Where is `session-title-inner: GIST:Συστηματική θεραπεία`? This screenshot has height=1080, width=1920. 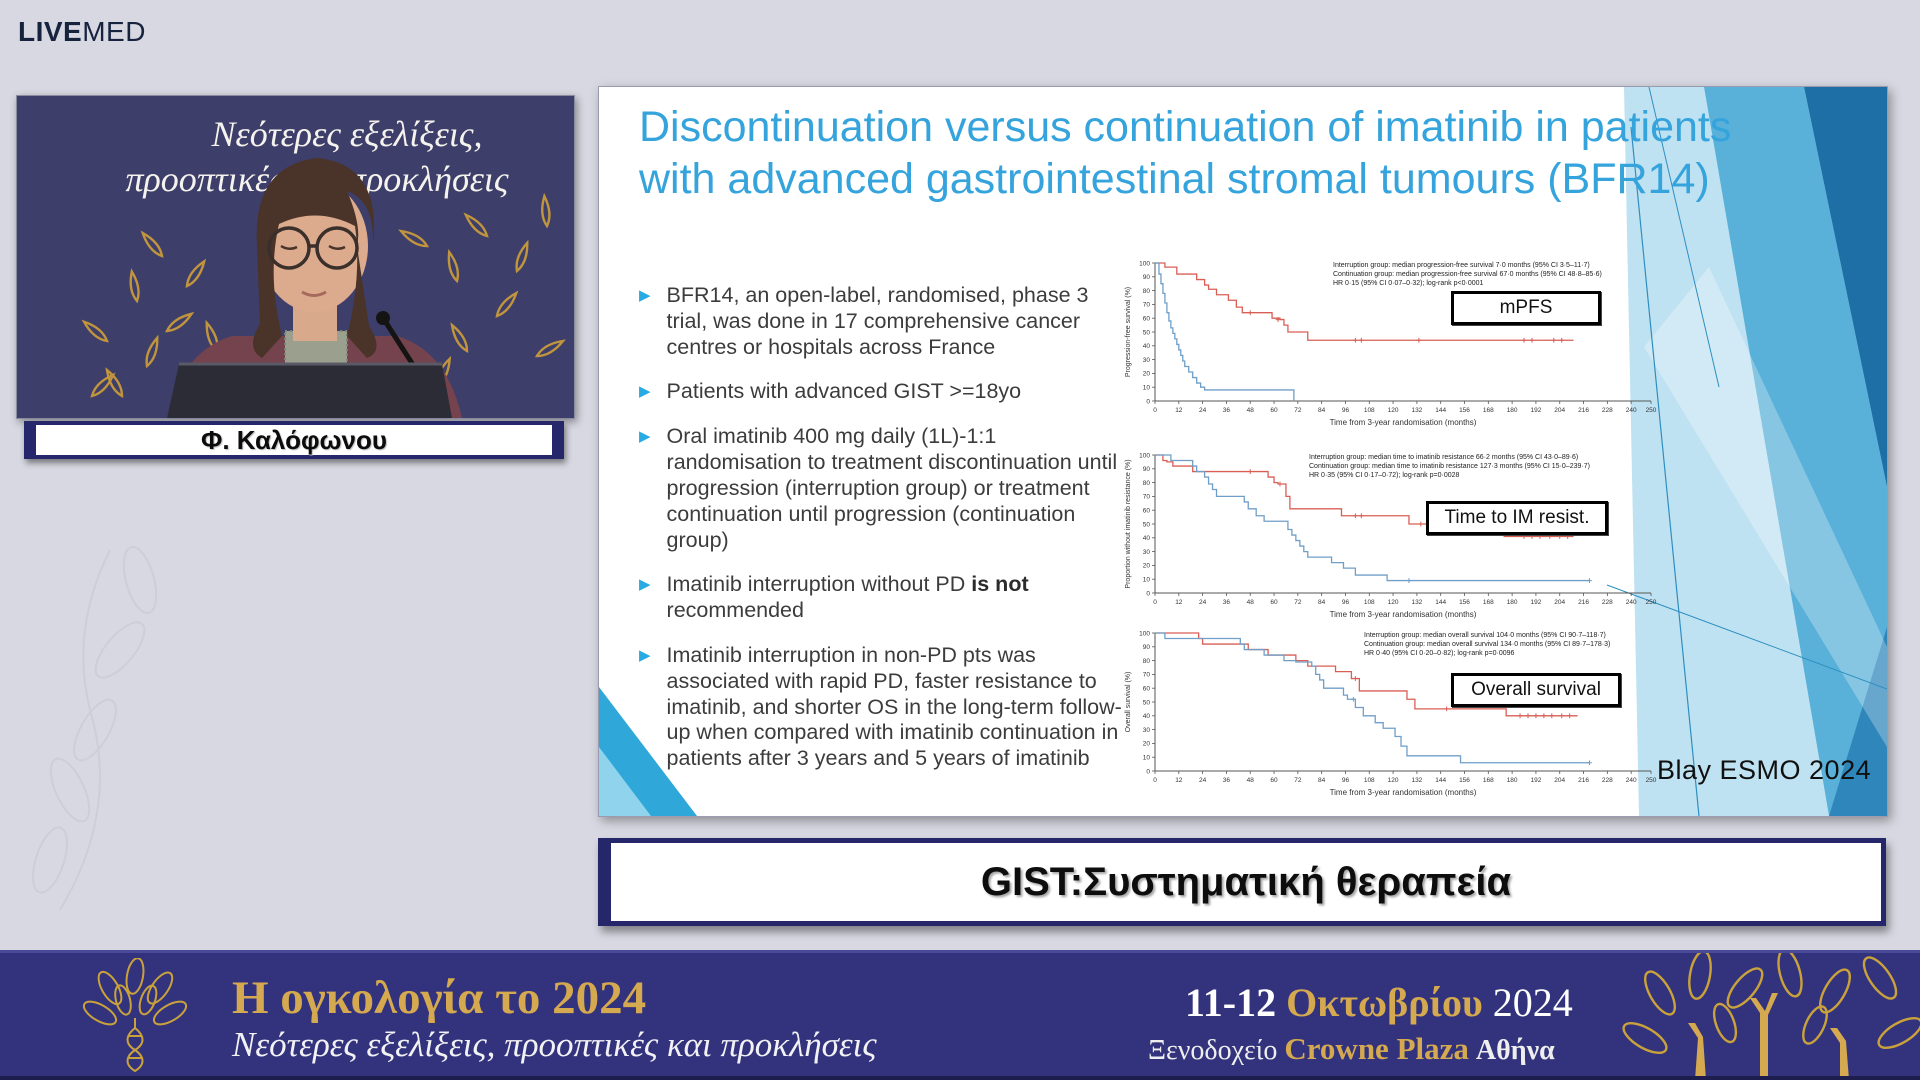 session-title-inner: GIST:Συστηματική θεραπεία is located at coordinates (1246, 882).